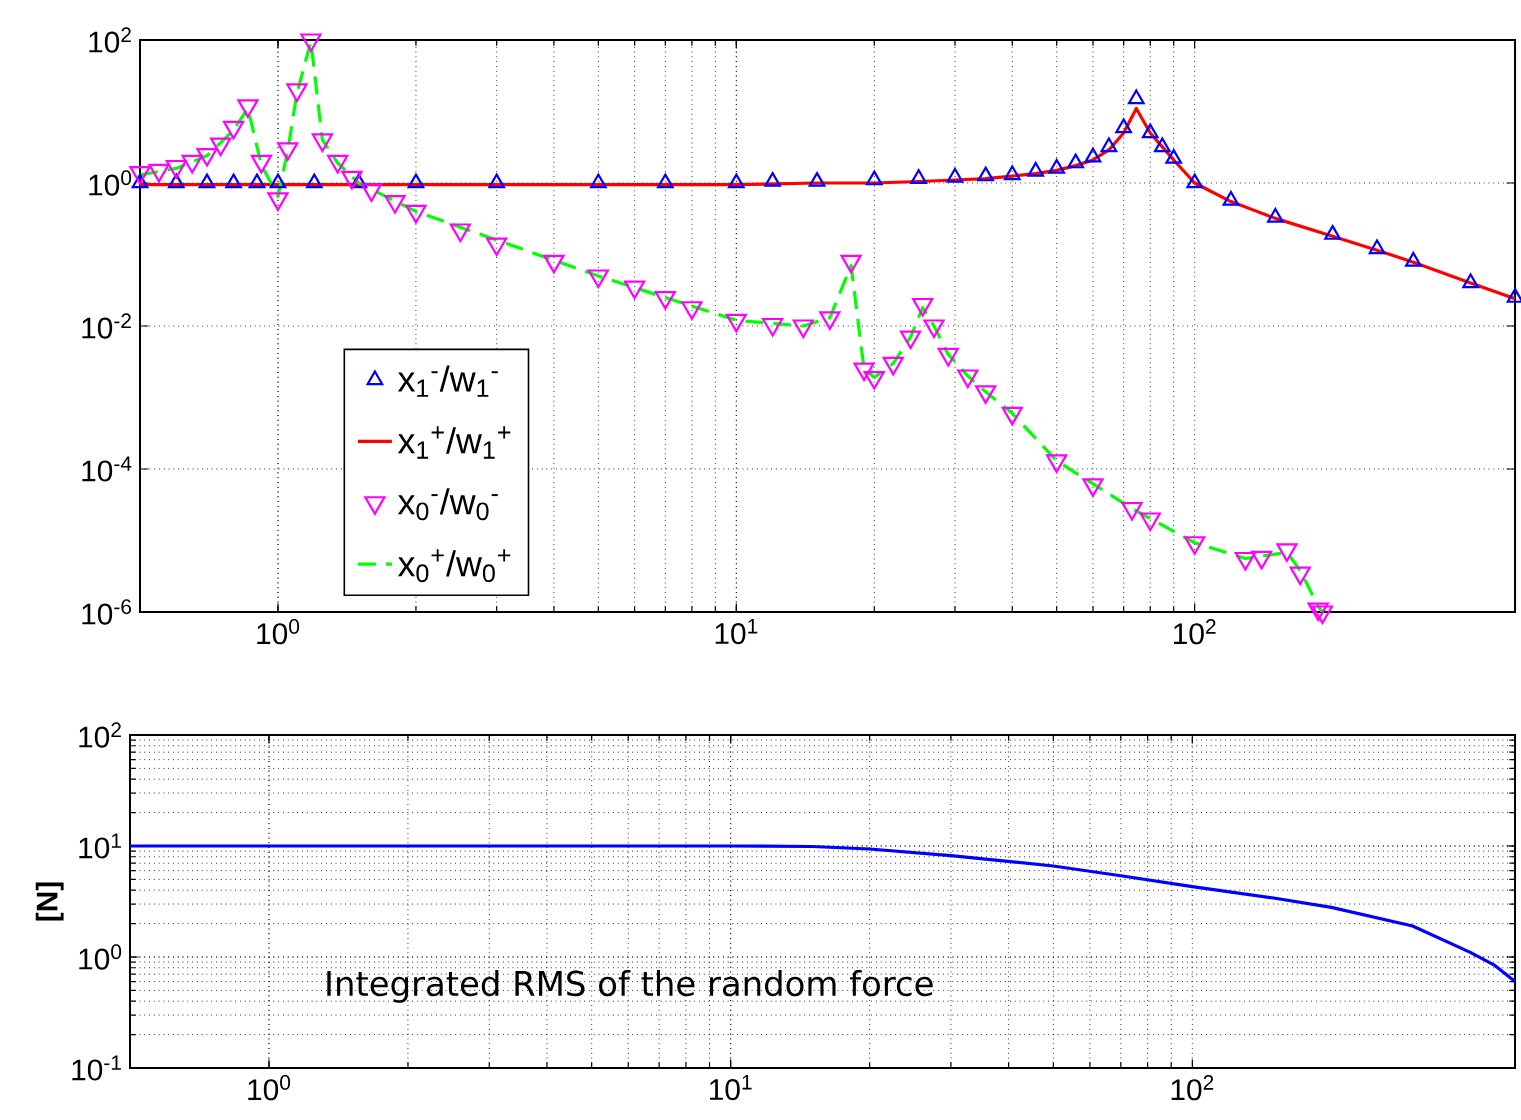  I want to click on y-tick-label: 10$^{-2}$, so click(106, 326).